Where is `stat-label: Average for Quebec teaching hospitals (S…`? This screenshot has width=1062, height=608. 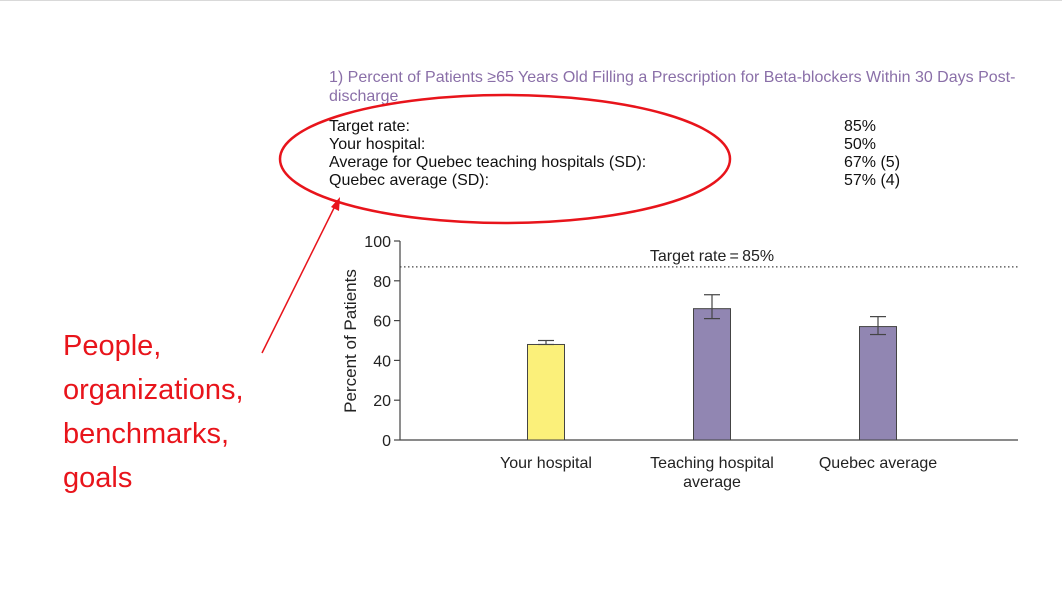 stat-label: Average for Quebec teaching hospitals (S… is located at coordinates (488, 162).